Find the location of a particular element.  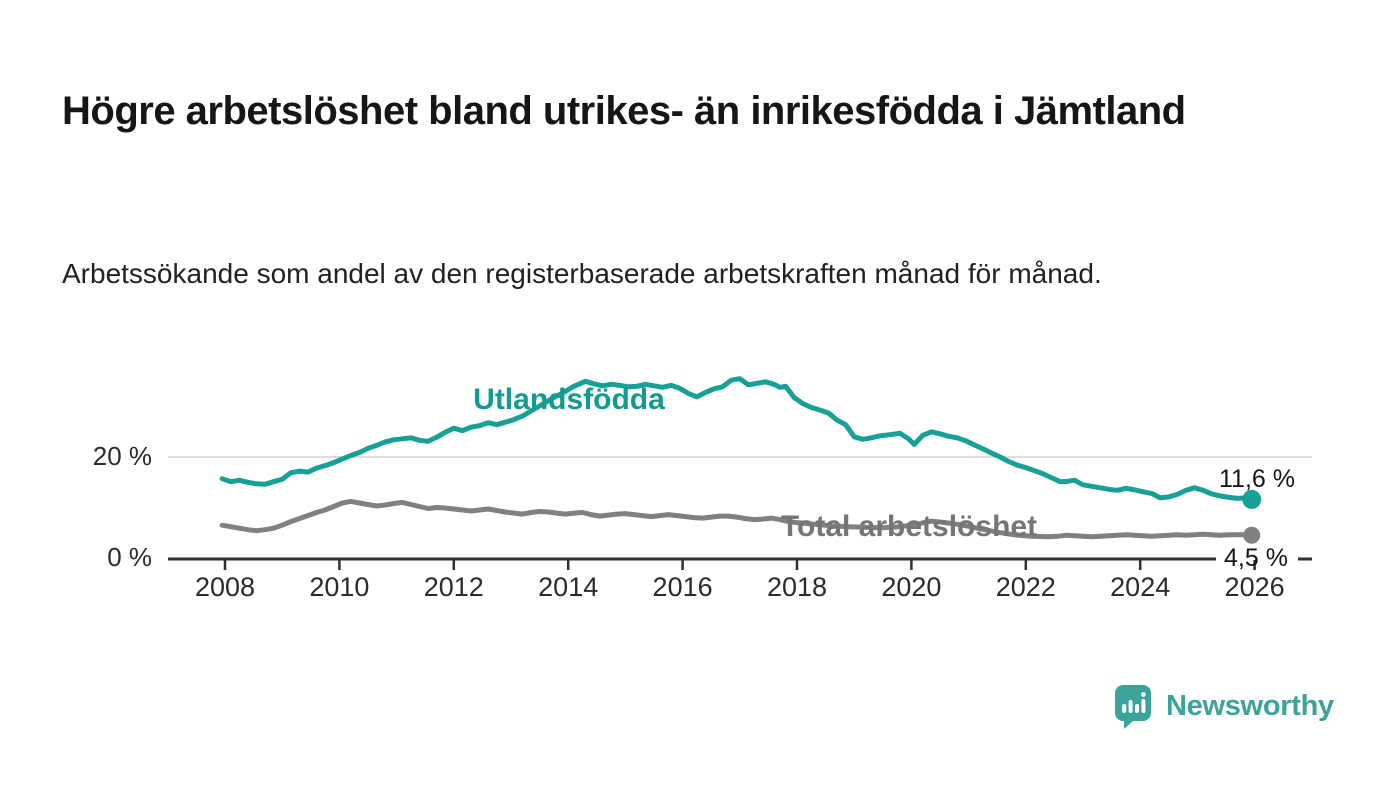

newsworthy-pin-icon is located at coordinates (1133, 707).